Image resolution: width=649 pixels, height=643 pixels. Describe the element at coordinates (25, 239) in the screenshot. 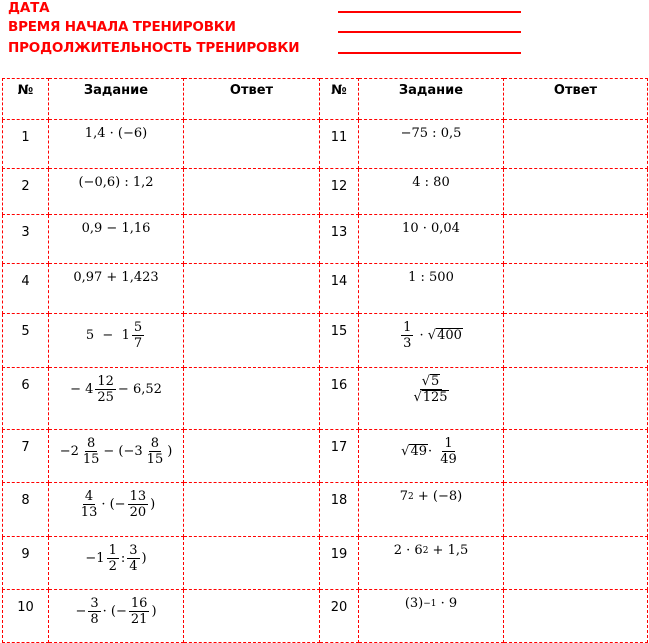

I see `task-number: 3` at that location.